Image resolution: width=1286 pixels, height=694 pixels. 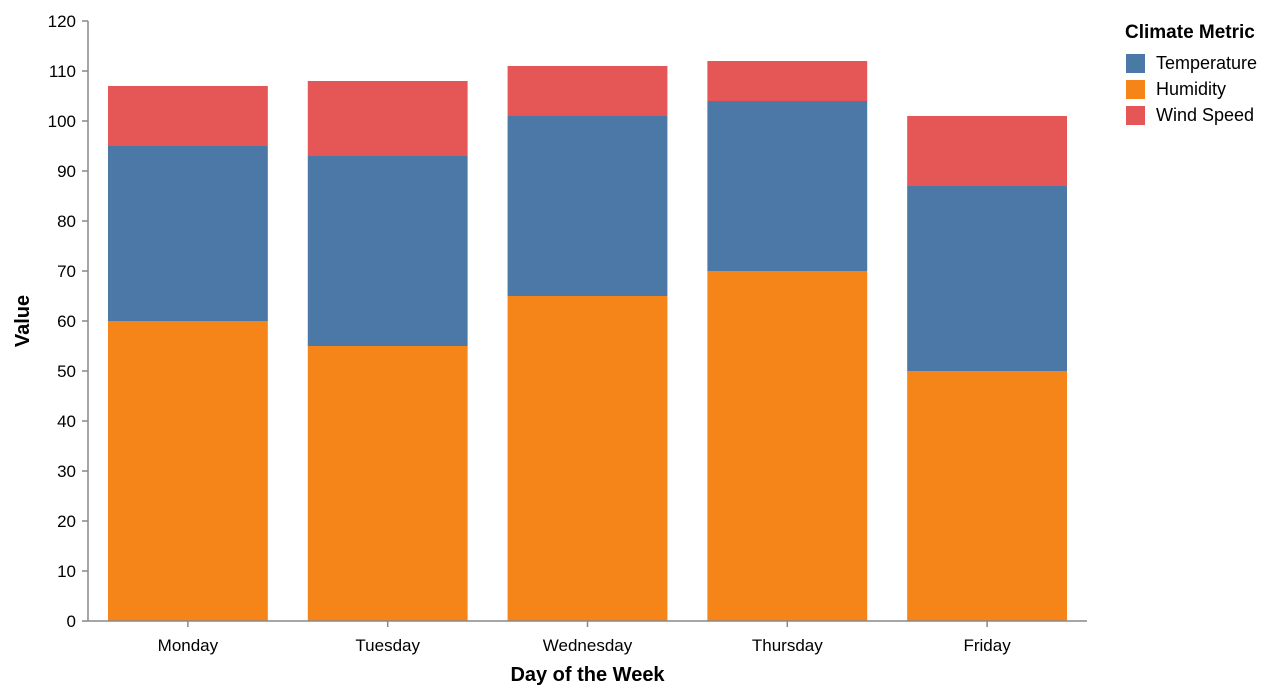 What do you see at coordinates (62, 121) in the screenshot?
I see `y-tick-label: 100` at bounding box center [62, 121].